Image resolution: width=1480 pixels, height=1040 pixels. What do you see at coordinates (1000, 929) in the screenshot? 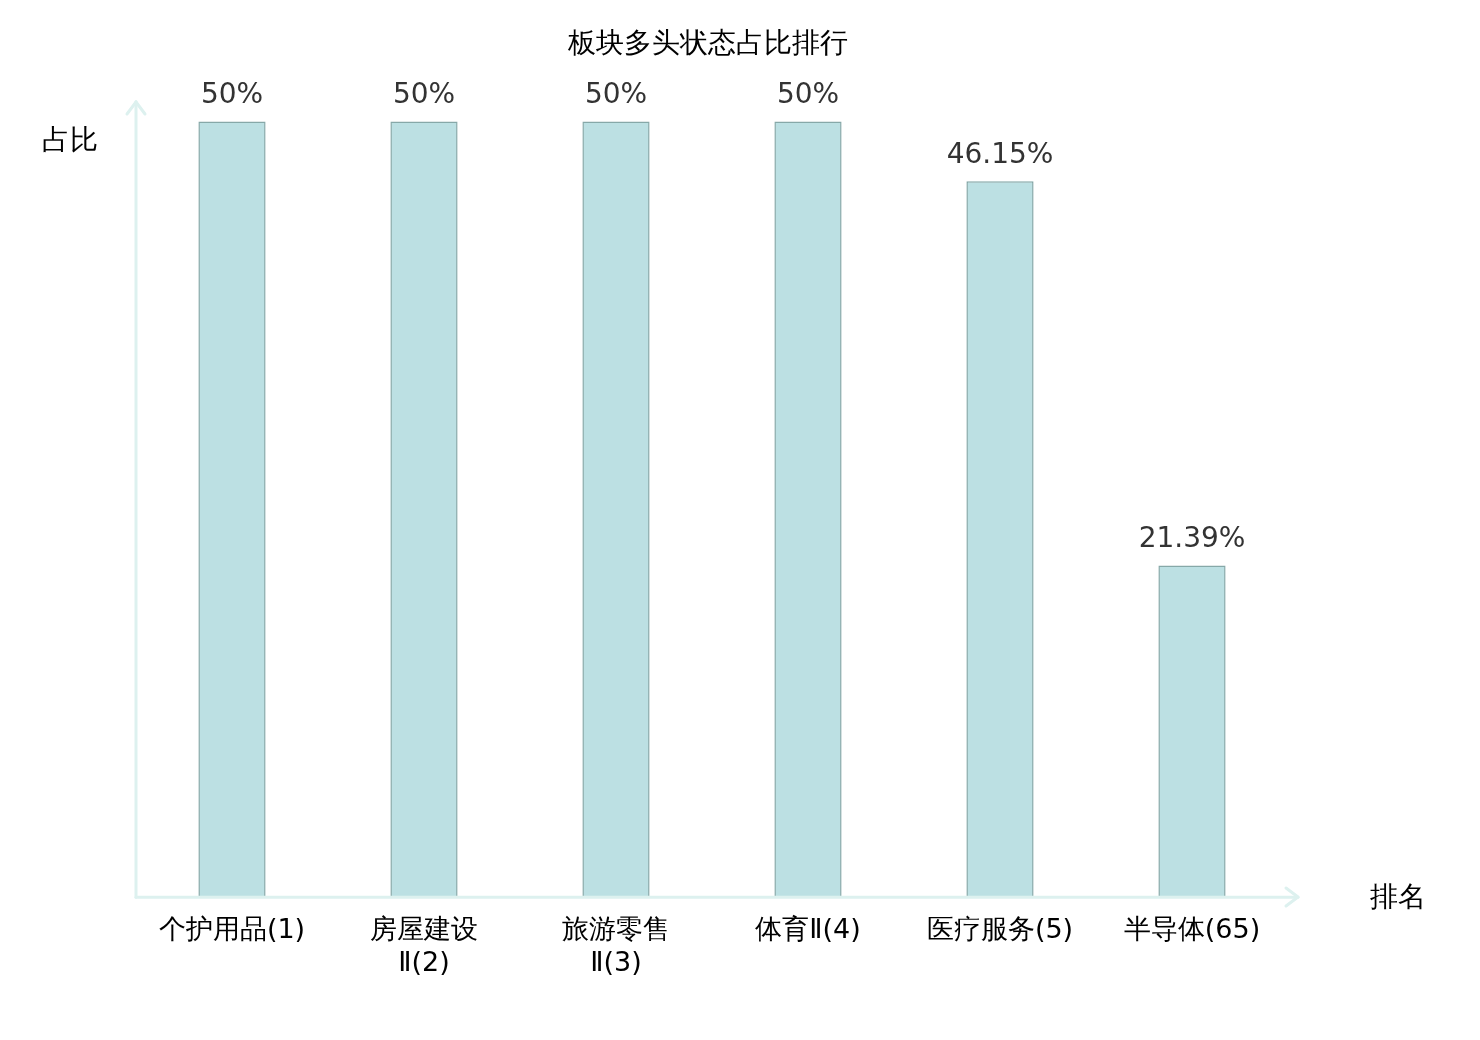
I see `x-tick-label: 医疗服务(5)` at bounding box center [1000, 929].